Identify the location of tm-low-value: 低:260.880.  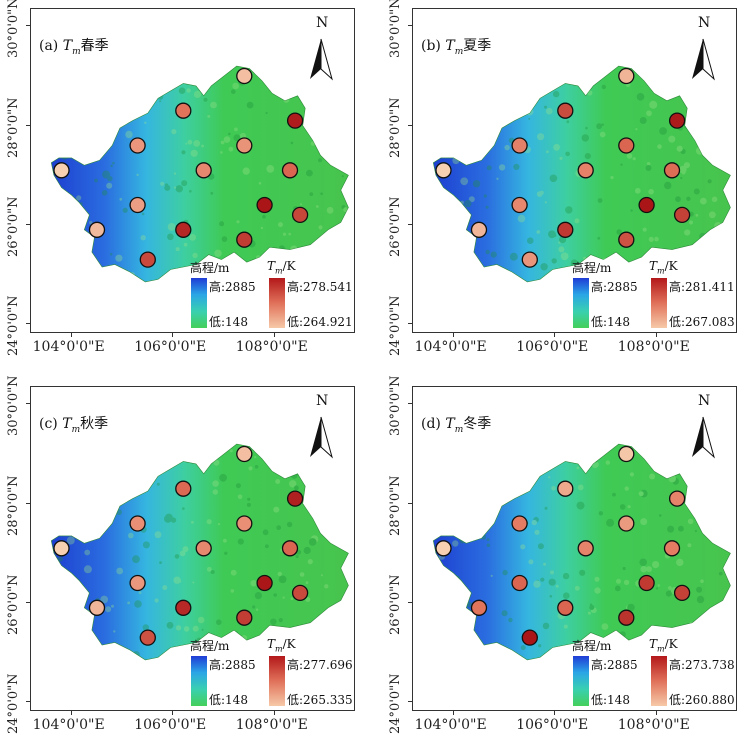
(702, 700).